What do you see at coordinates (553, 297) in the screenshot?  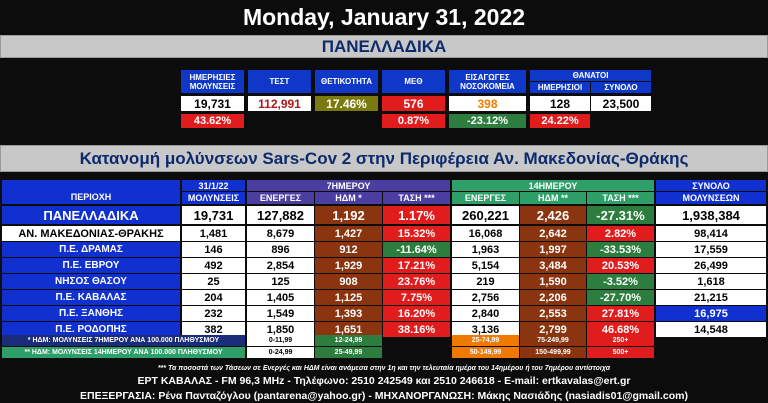 I see `cell-h14: 2,206` at bounding box center [553, 297].